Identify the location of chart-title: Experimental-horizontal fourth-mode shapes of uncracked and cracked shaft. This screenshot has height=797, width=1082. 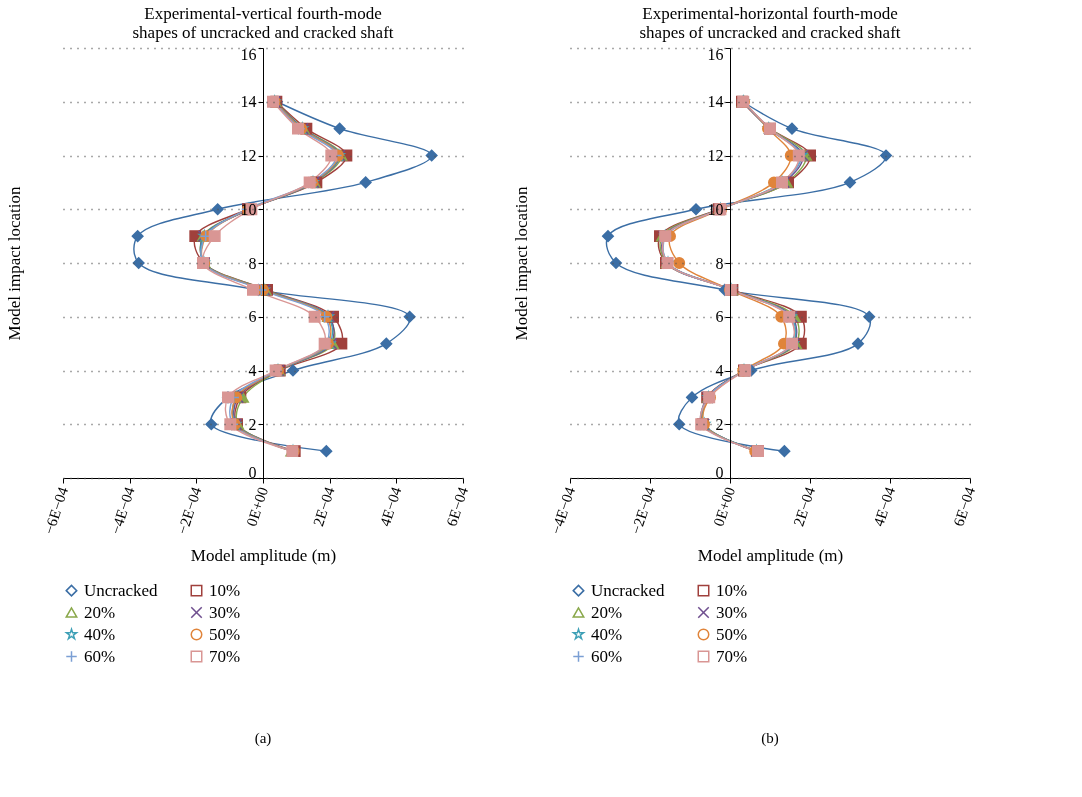
(770, 23).